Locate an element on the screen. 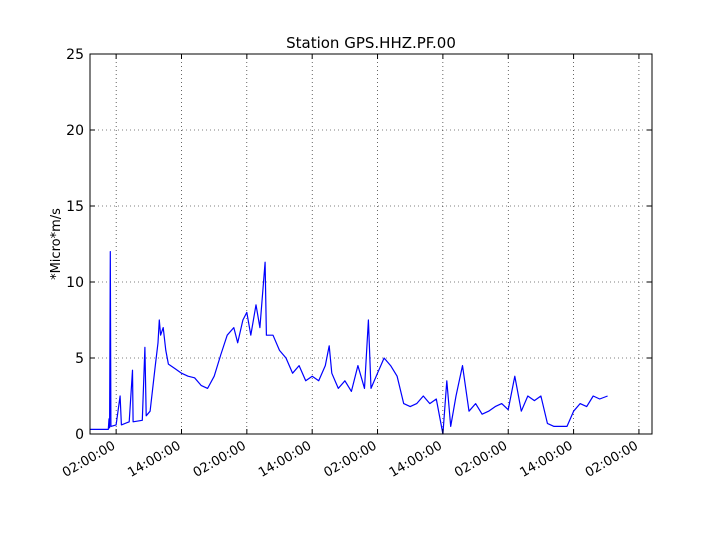  y-tick-label: 20 is located at coordinates (75, 131).